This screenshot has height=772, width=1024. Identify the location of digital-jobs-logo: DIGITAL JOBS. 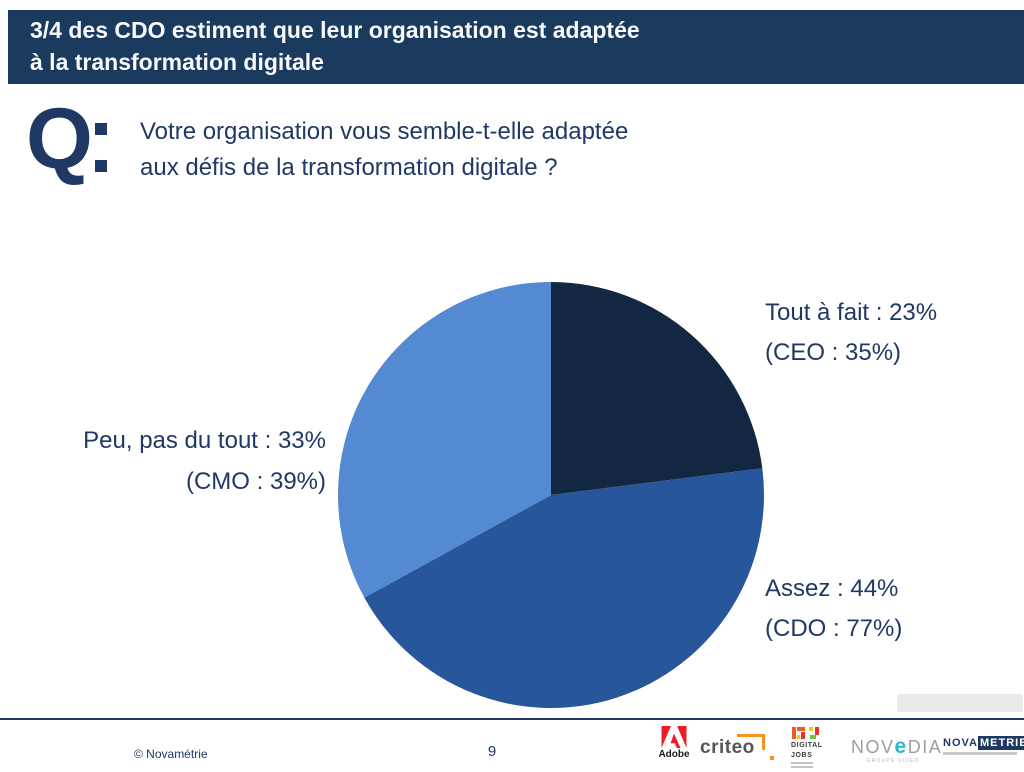
(814, 747).